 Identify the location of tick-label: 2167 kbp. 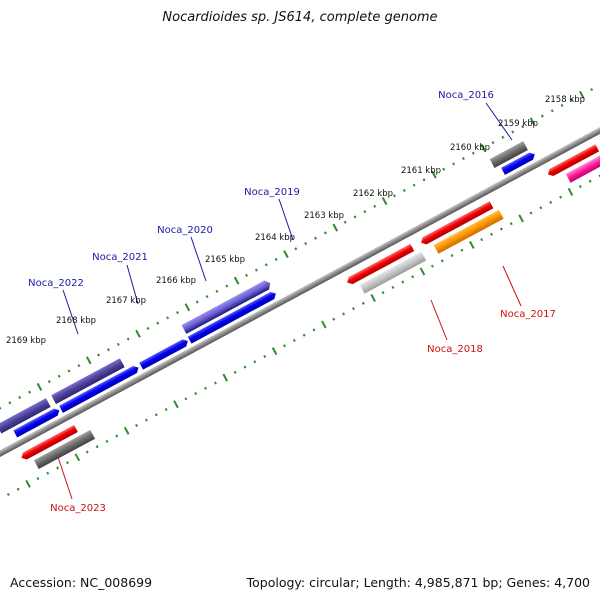
(126, 301).